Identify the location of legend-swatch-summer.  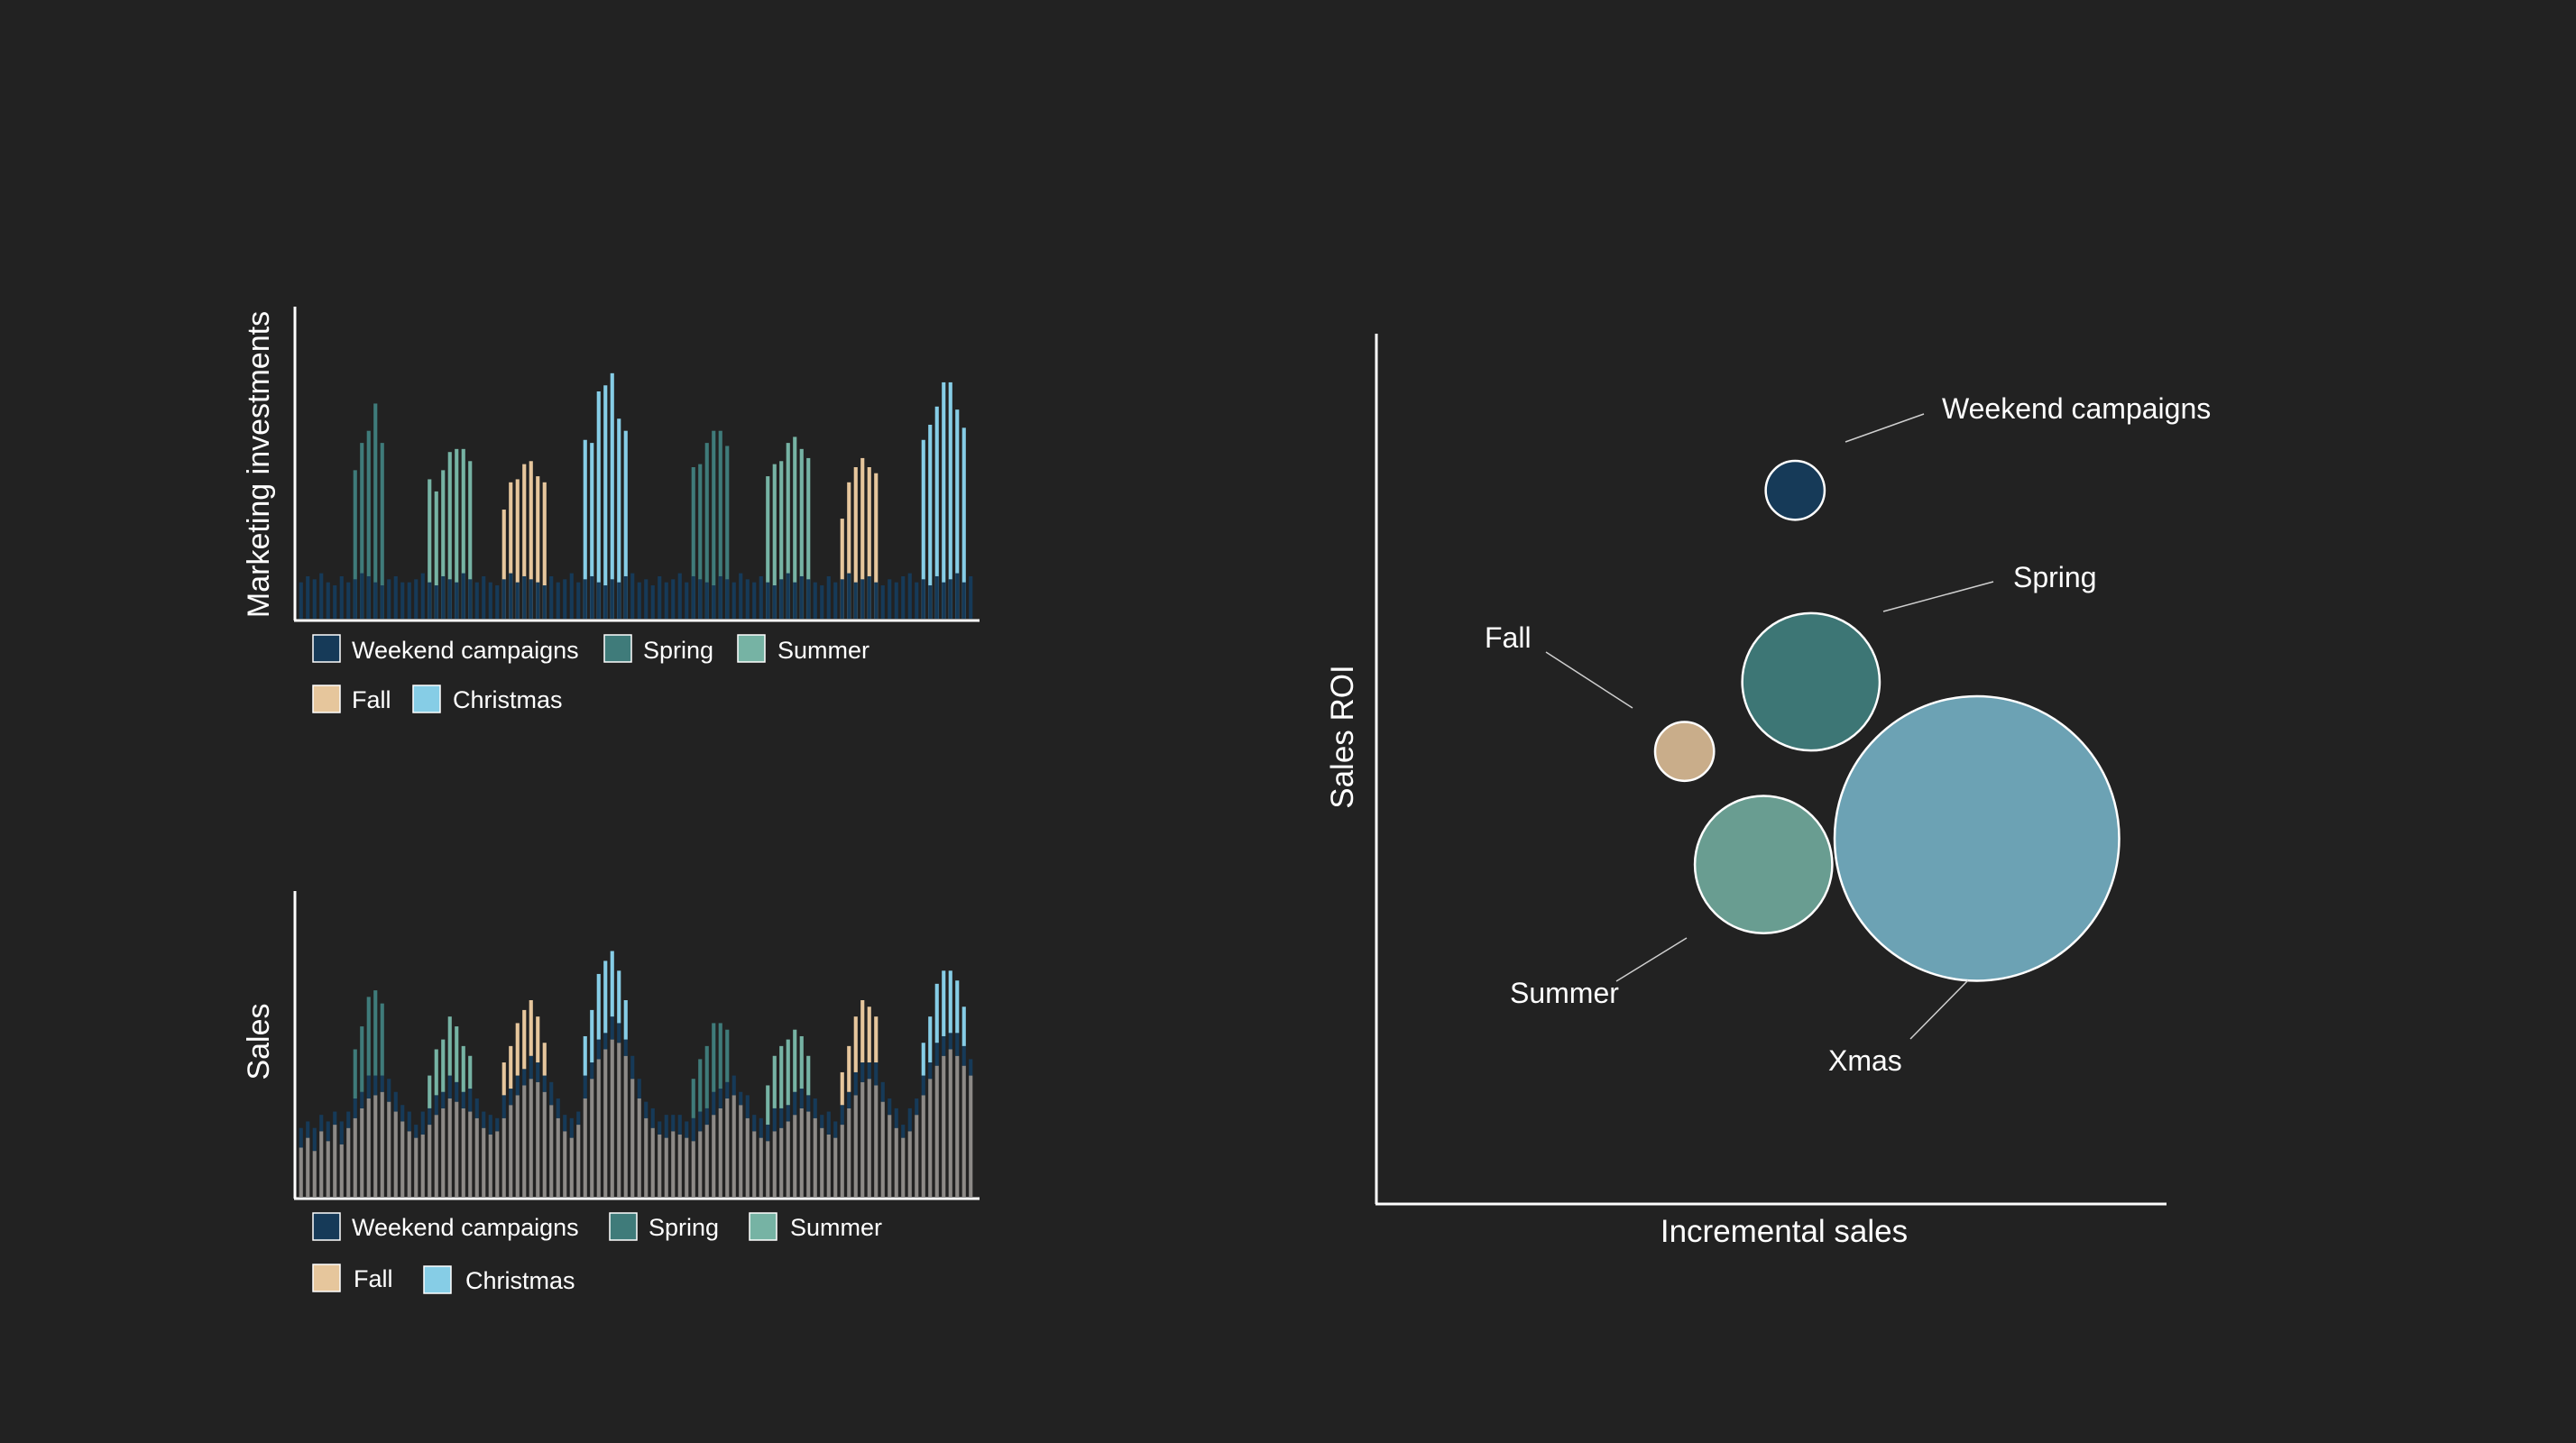
(763, 1226).